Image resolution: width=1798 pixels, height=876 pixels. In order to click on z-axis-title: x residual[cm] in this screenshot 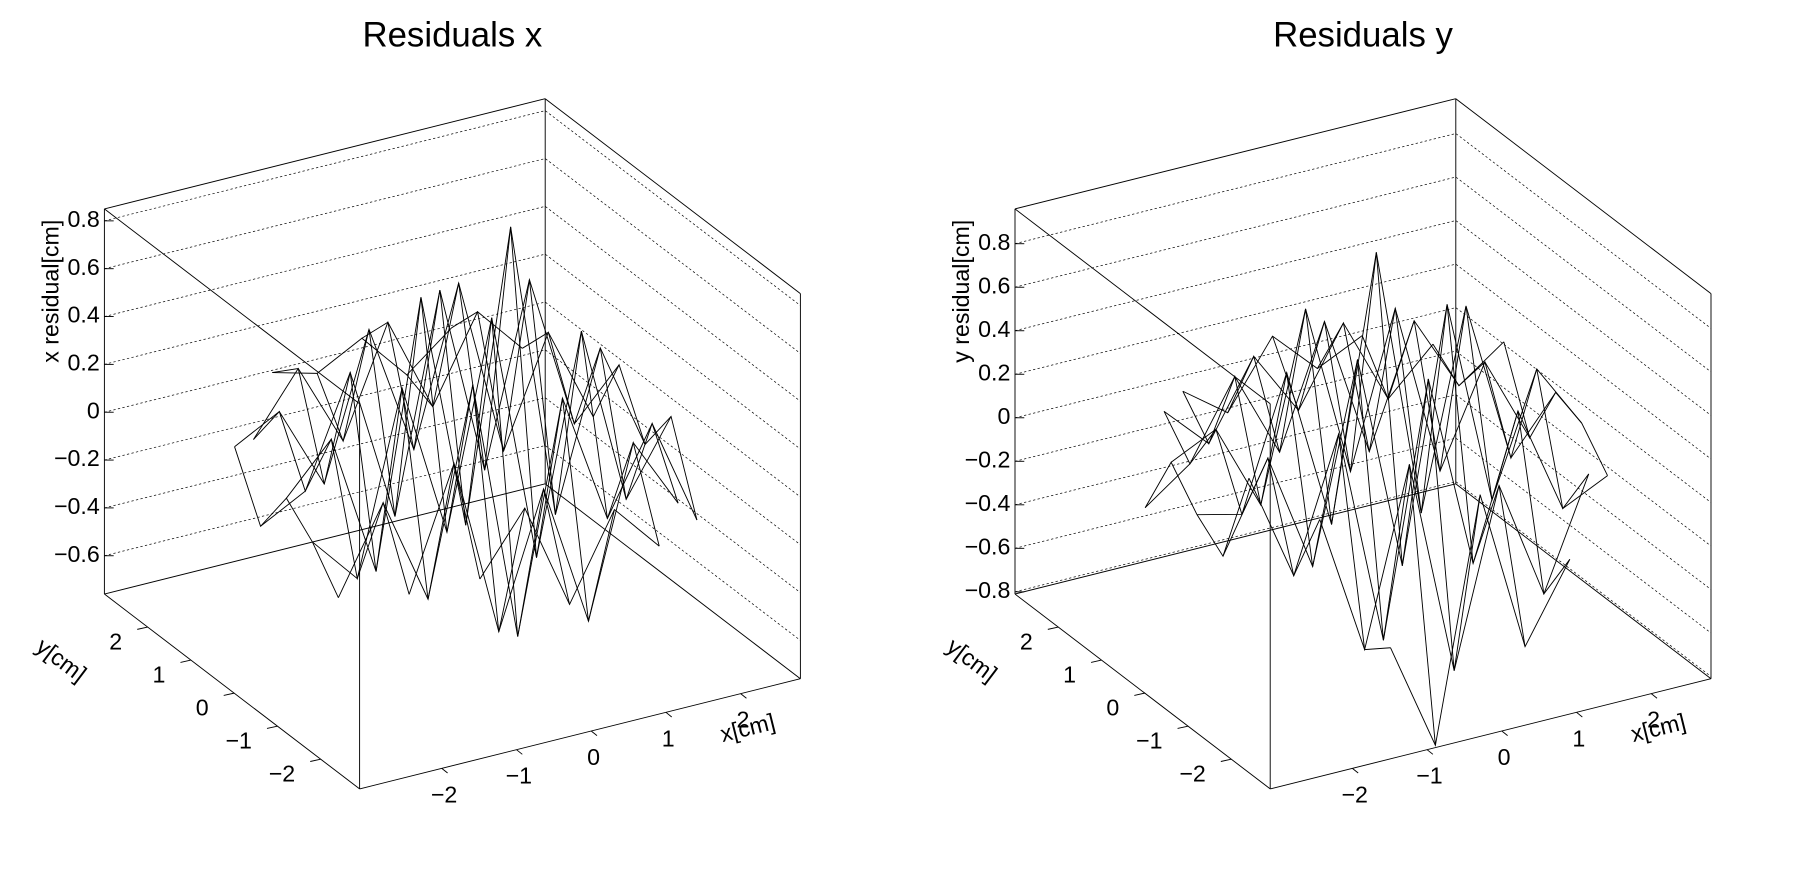, I will do `click(50, 291)`.